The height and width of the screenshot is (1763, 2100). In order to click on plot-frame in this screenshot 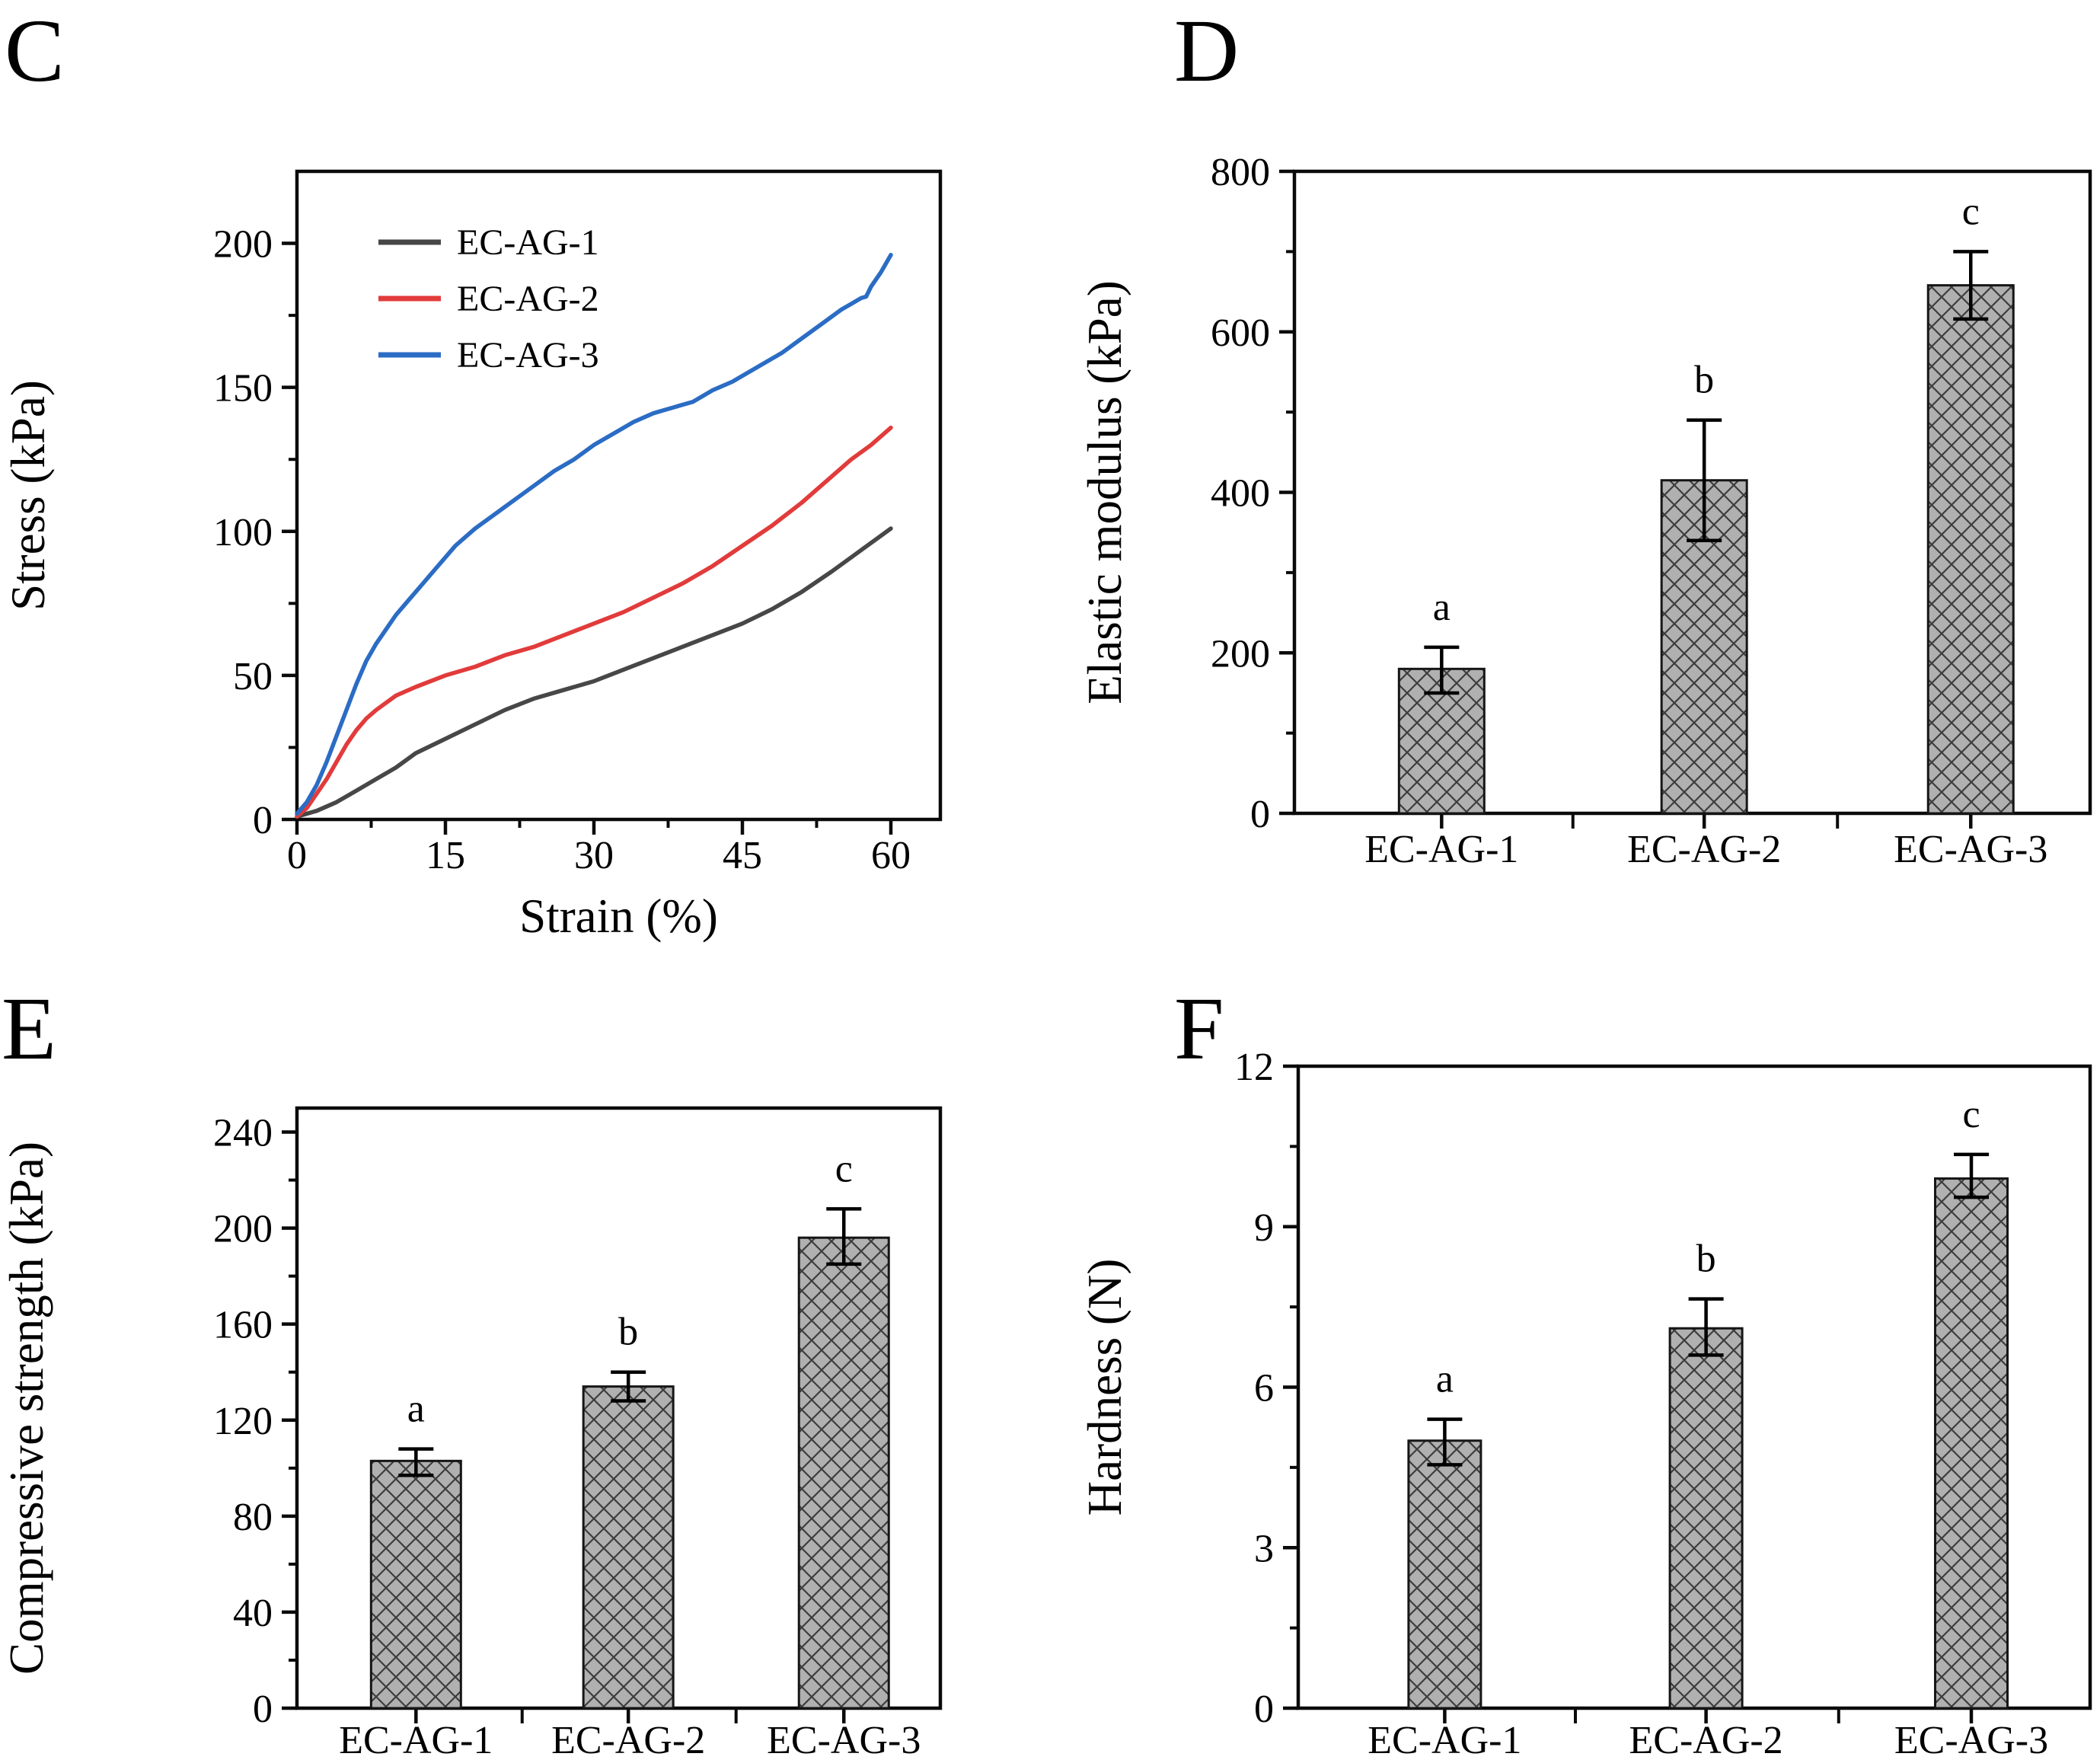, I will do `click(619, 495)`.